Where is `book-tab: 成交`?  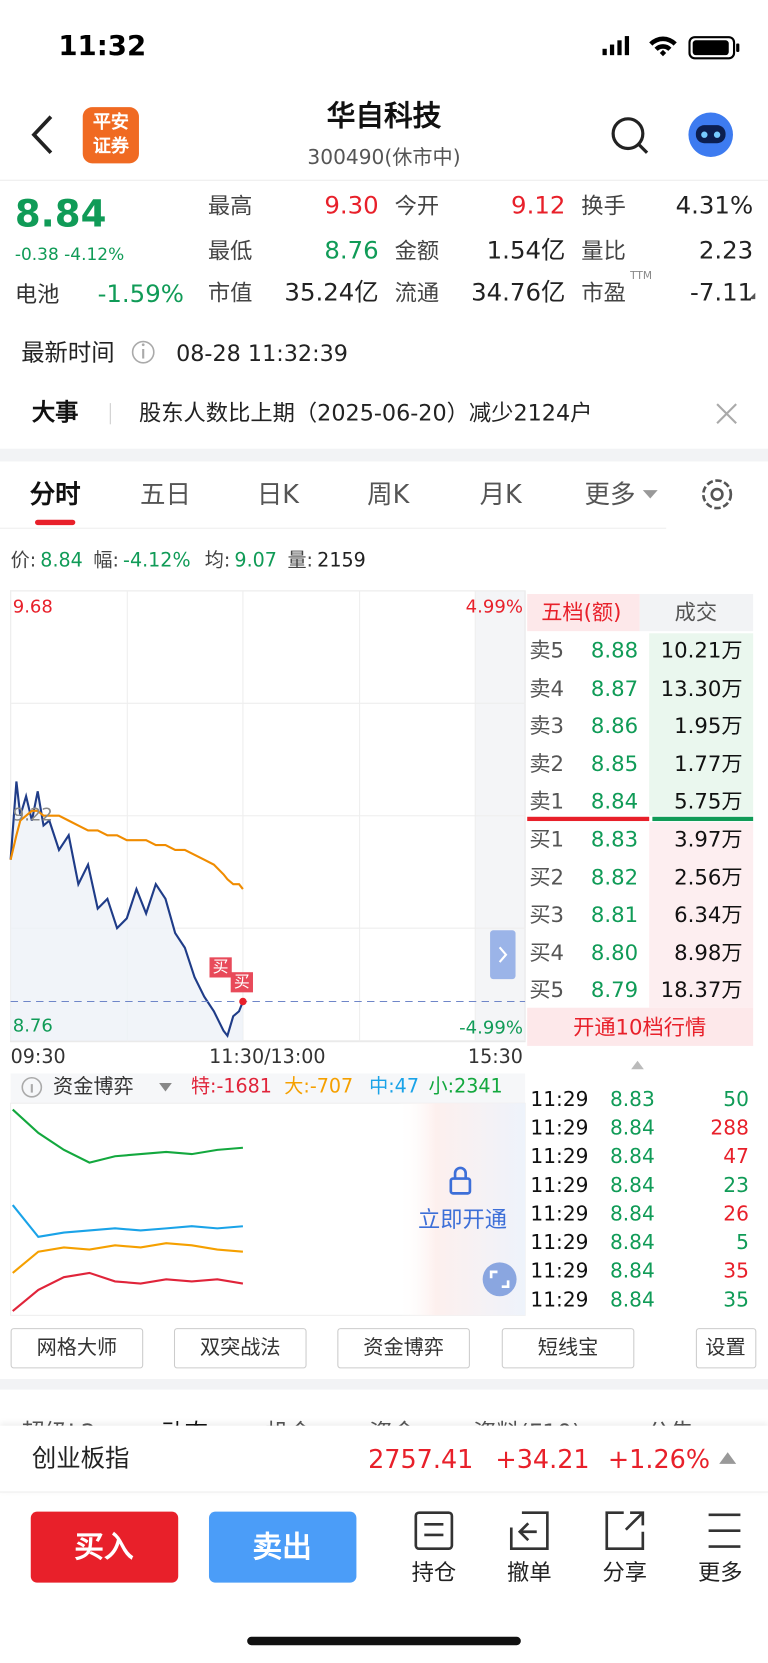 book-tab: 成交 is located at coordinates (696, 612).